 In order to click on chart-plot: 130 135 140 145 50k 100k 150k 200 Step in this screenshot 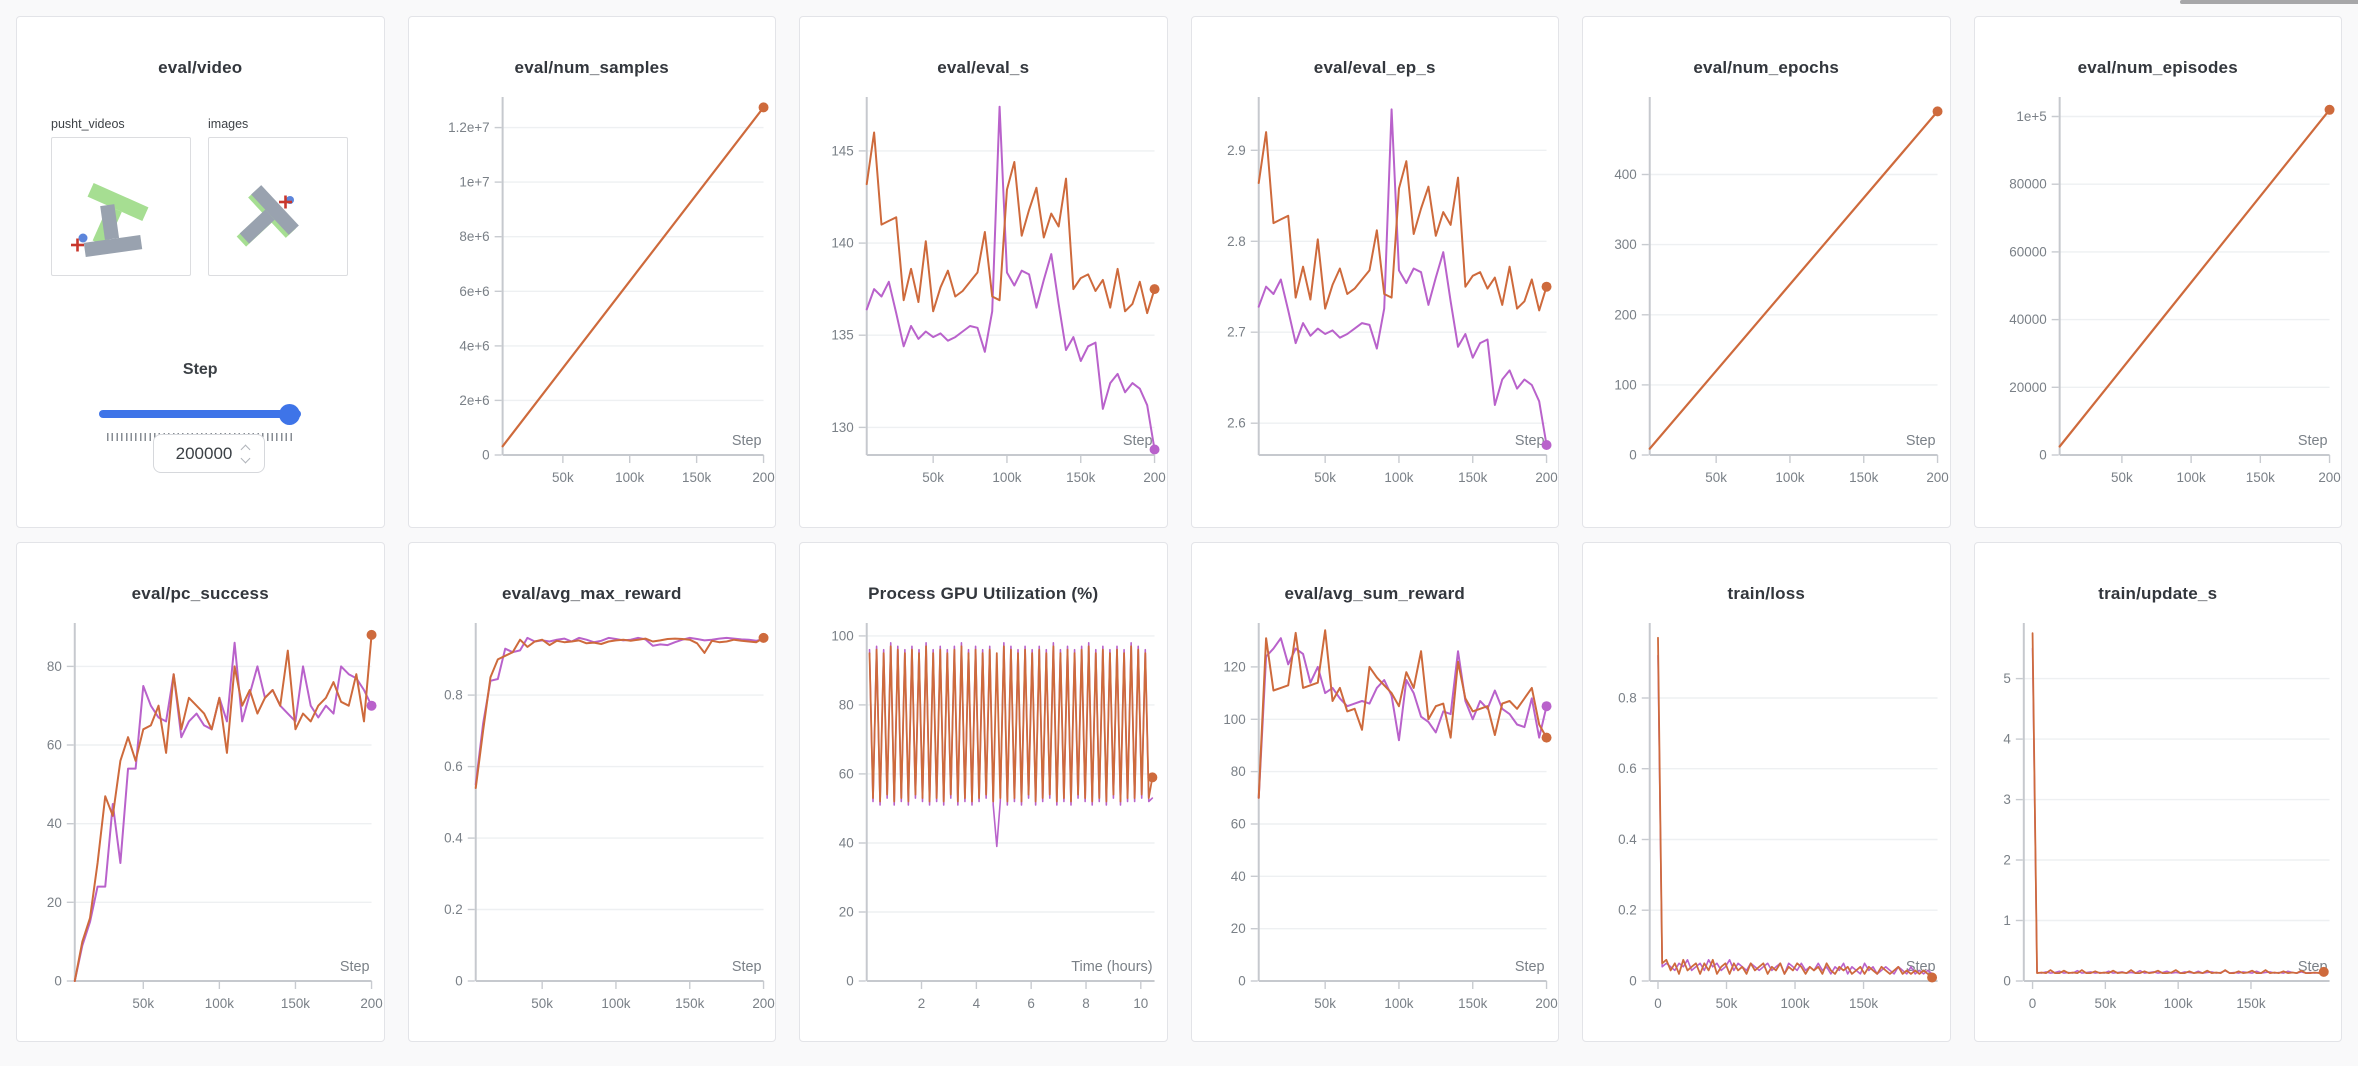, I will do `click(983, 306)`.